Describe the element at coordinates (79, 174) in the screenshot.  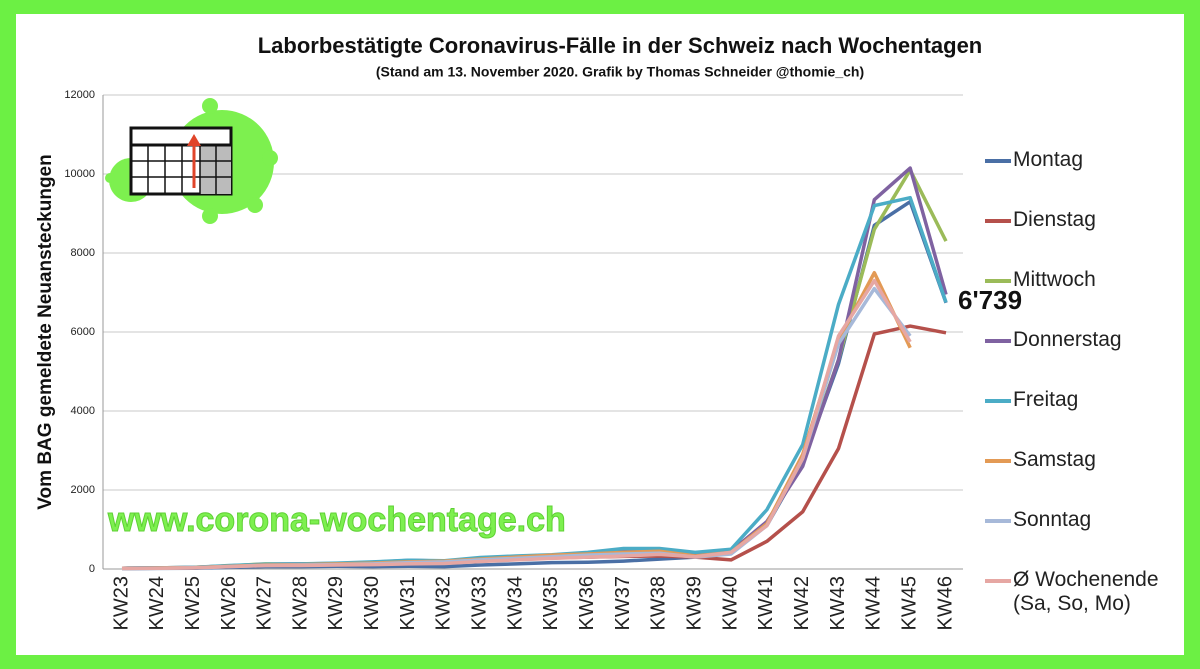
I see `y-tick-label: 10000` at that location.